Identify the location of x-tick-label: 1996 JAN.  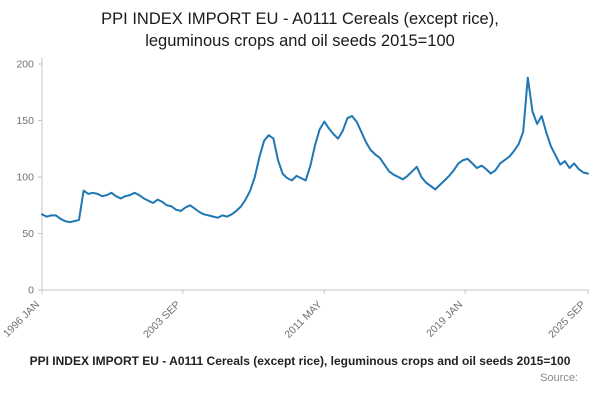
(21, 319).